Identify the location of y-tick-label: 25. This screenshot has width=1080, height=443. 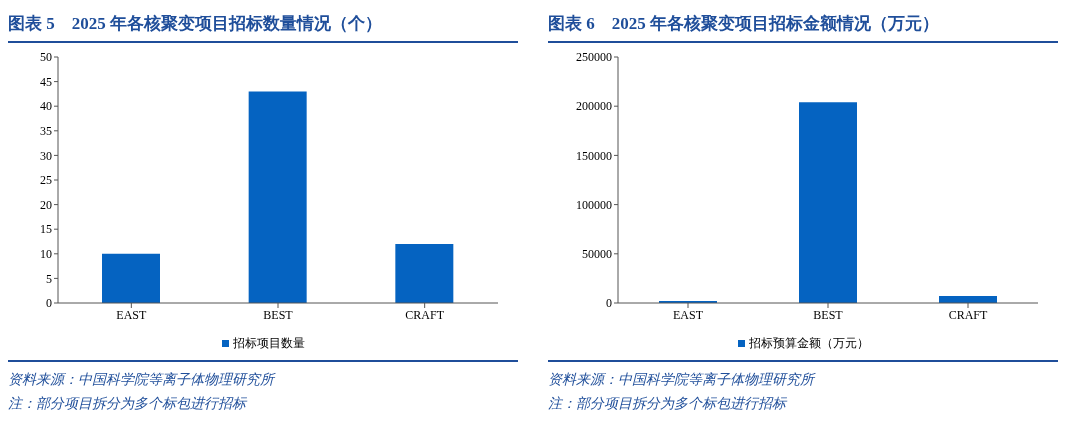
(46, 180).